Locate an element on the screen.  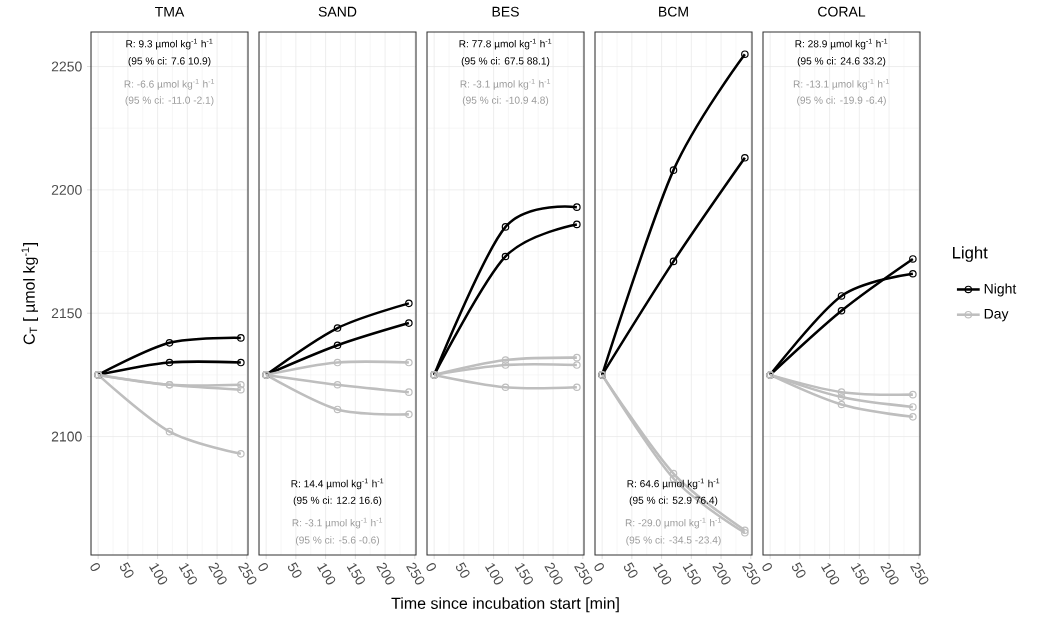
annotation: (95 % ci: 67.5 88.1) is located at coordinates (505, 62).